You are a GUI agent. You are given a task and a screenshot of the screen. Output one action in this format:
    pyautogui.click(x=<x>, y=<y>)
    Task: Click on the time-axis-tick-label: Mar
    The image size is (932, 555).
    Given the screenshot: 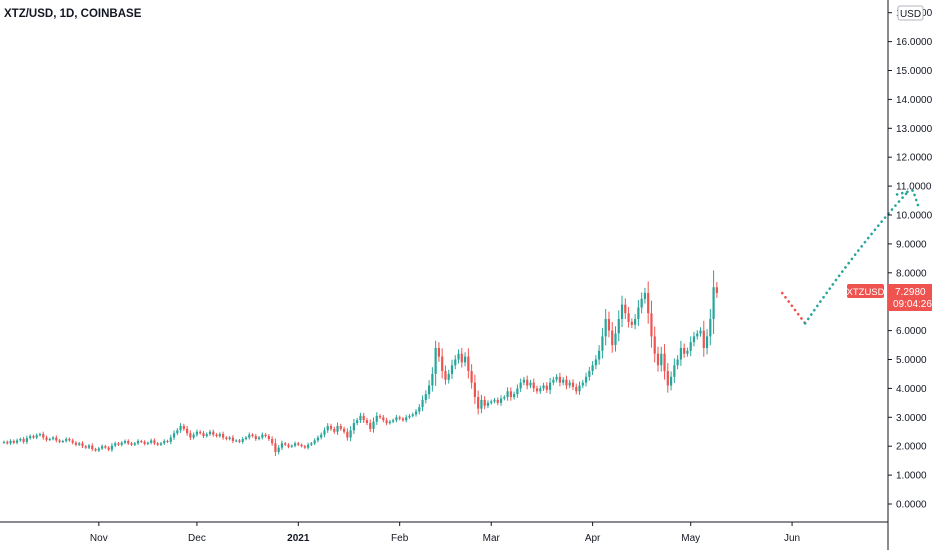 What is the action you would take?
    pyautogui.click(x=492, y=538)
    